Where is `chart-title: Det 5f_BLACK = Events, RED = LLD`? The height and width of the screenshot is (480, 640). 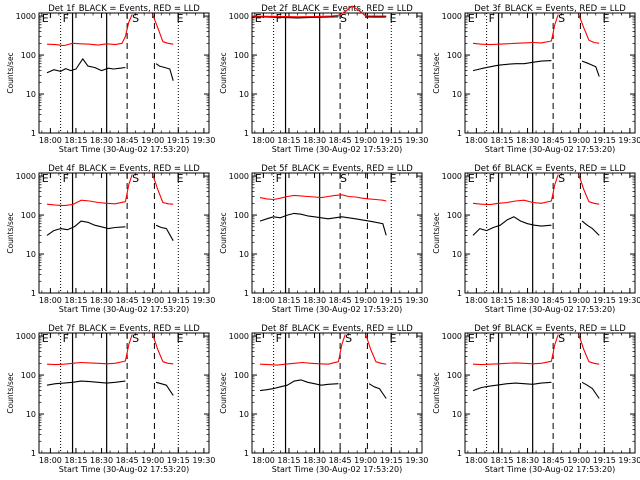
chart-title: Det 5f_BLACK = Events, RED = LLD is located at coordinates (337, 169).